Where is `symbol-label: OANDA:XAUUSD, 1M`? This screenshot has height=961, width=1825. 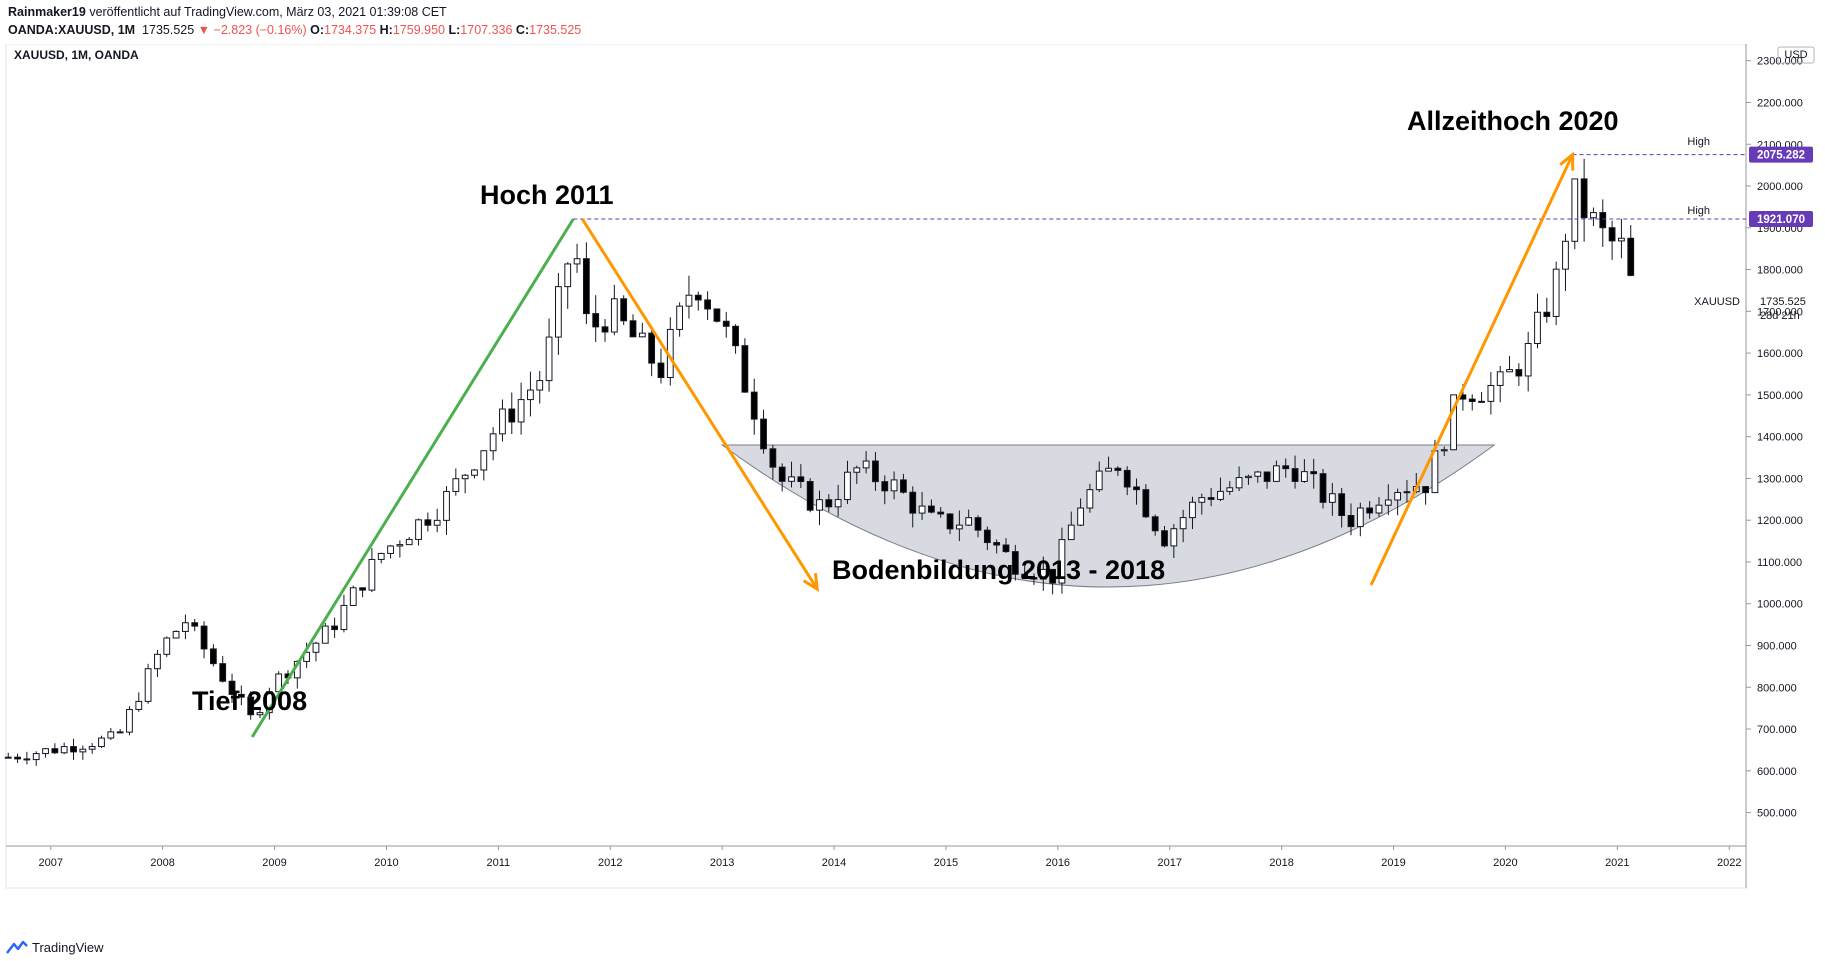 symbol-label: OANDA:XAUUSD, 1M is located at coordinates (72, 30).